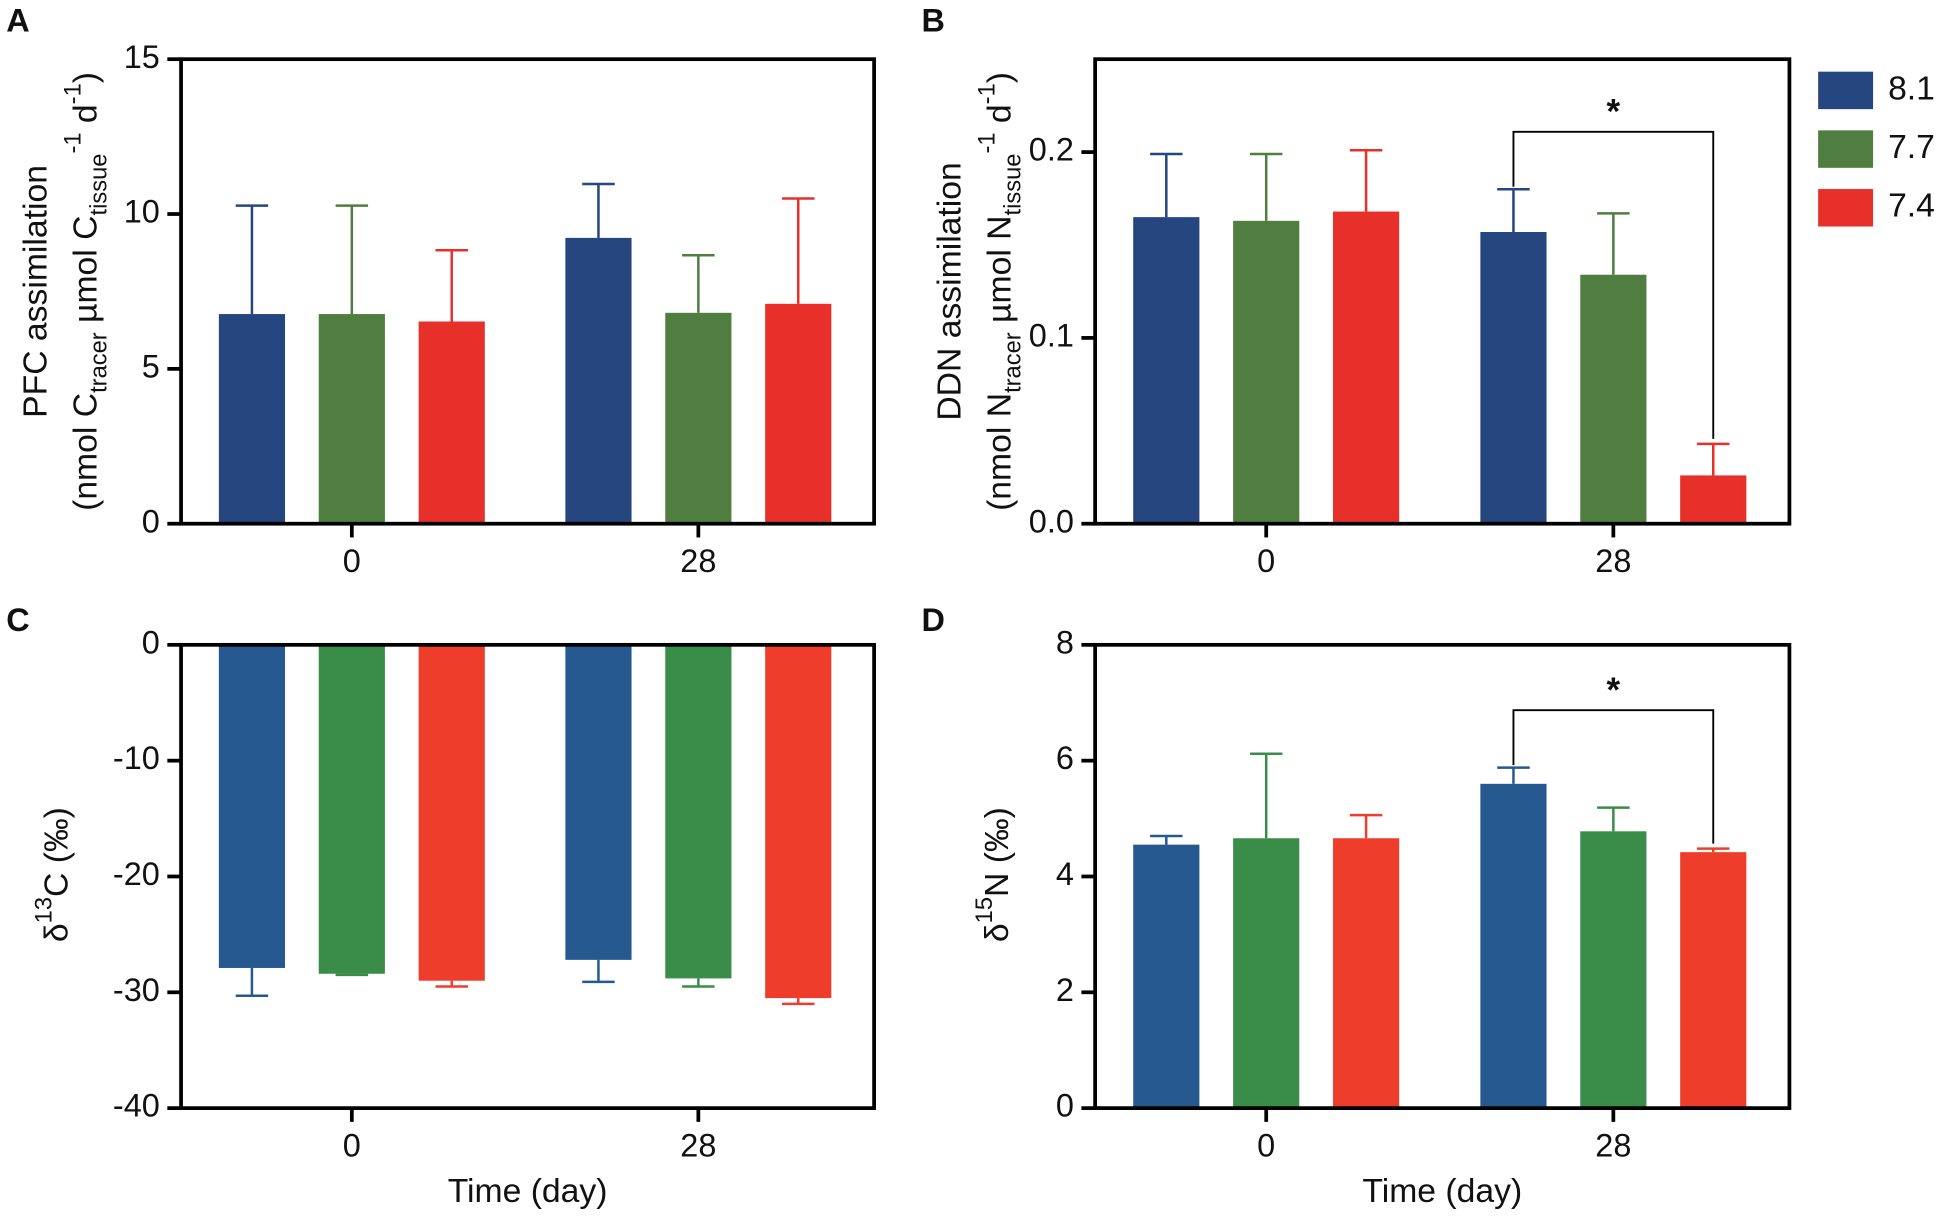 Image resolution: width=1958 pixels, height=1221 pixels. I want to click on y-axis-label-part: µmol C, so click(85, 273).